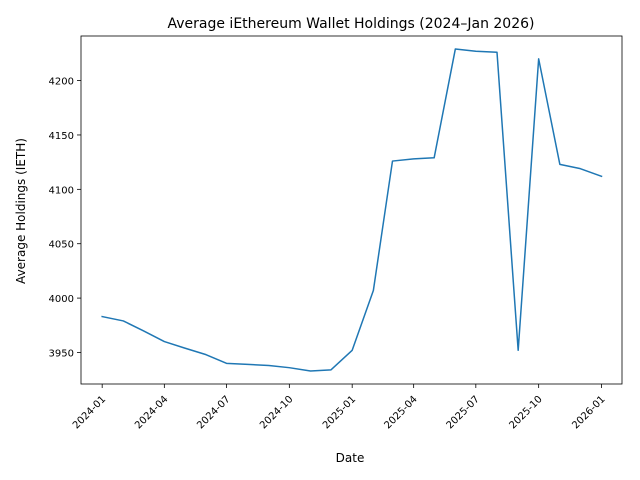 Image resolution: width=640 pixels, height=480 pixels. What do you see at coordinates (151, 412) in the screenshot?
I see `x-tick-label: 2024-04` at bounding box center [151, 412].